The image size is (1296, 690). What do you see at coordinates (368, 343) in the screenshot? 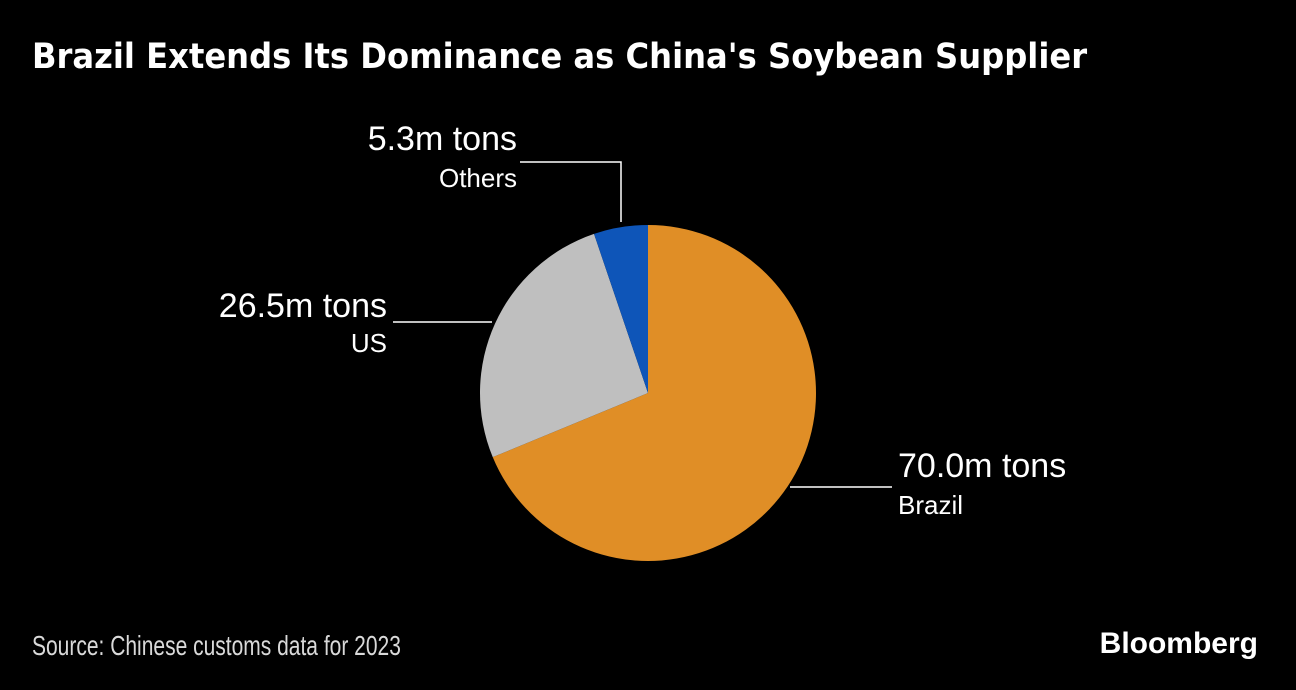
I see `us-name-label: US` at bounding box center [368, 343].